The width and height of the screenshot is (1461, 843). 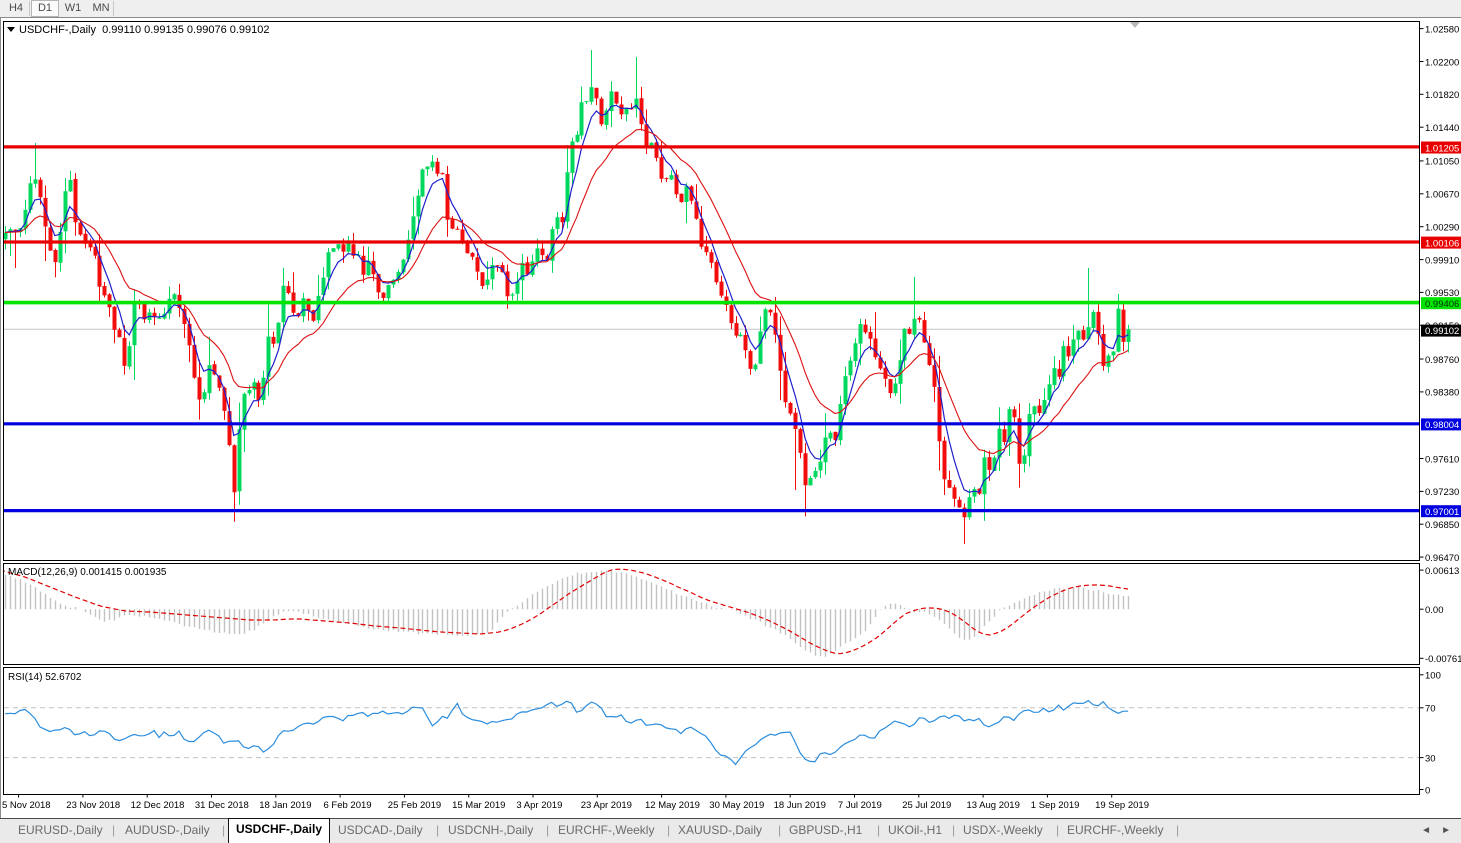 I want to click on svg-text: 1.01050, so click(x=1442, y=162).